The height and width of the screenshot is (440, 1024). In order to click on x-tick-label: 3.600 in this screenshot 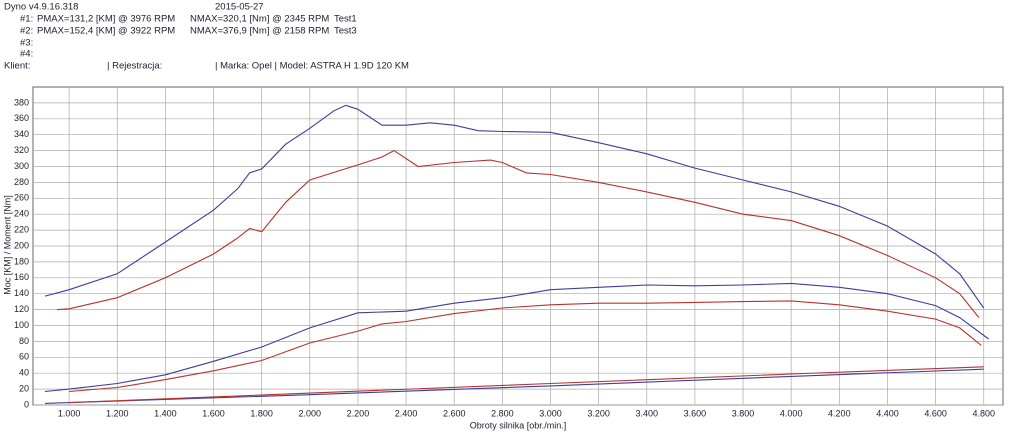, I will do `click(695, 413)`.